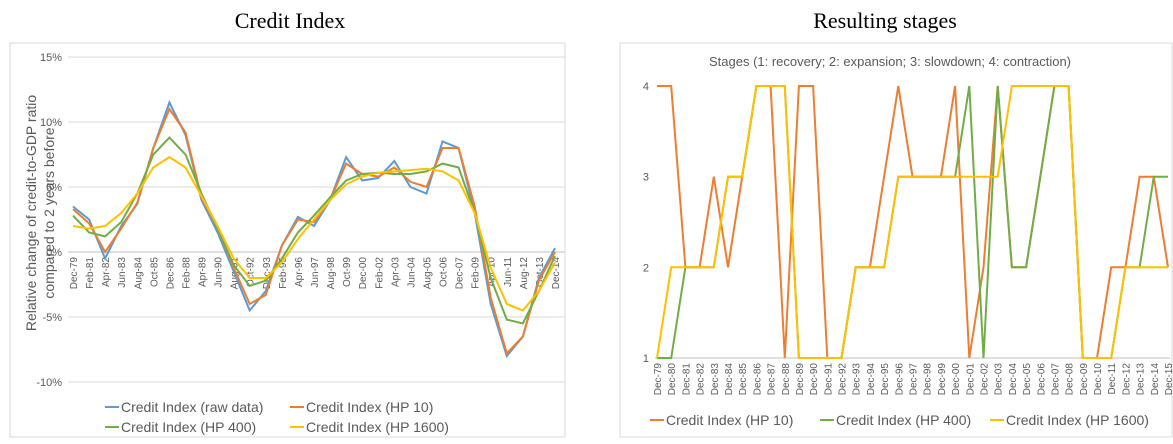 The height and width of the screenshot is (444, 1173). Describe the element at coordinates (219, 272) in the screenshot. I see `x-tick-label: Jun-90` at that location.